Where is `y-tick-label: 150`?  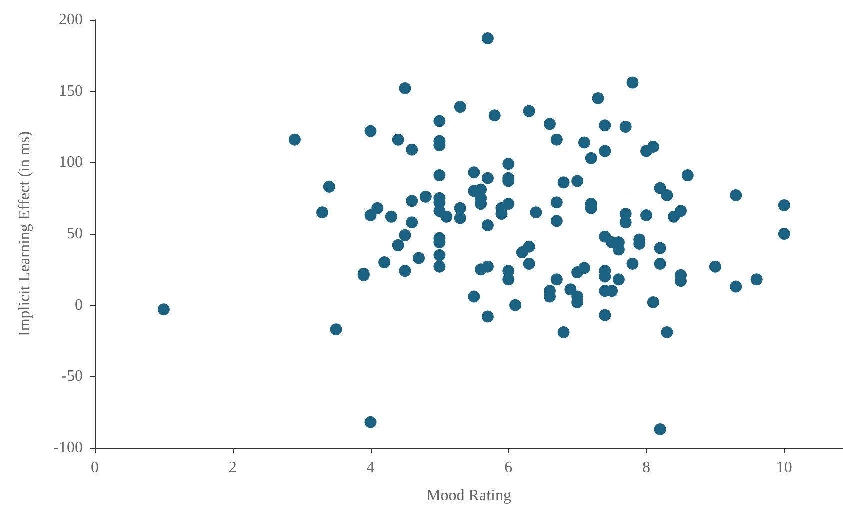
y-tick-label: 150 is located at coordinates (71, 91).